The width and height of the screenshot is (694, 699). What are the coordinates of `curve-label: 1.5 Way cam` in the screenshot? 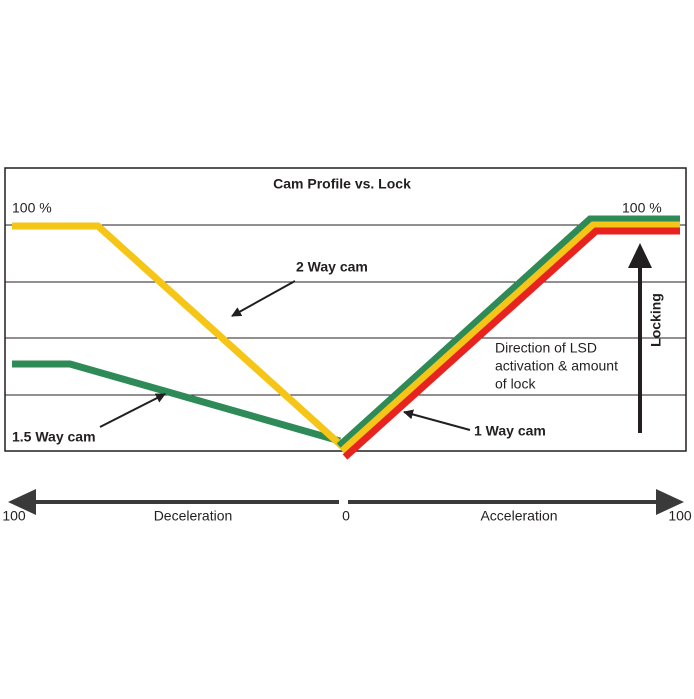 It's located at (54, 437).